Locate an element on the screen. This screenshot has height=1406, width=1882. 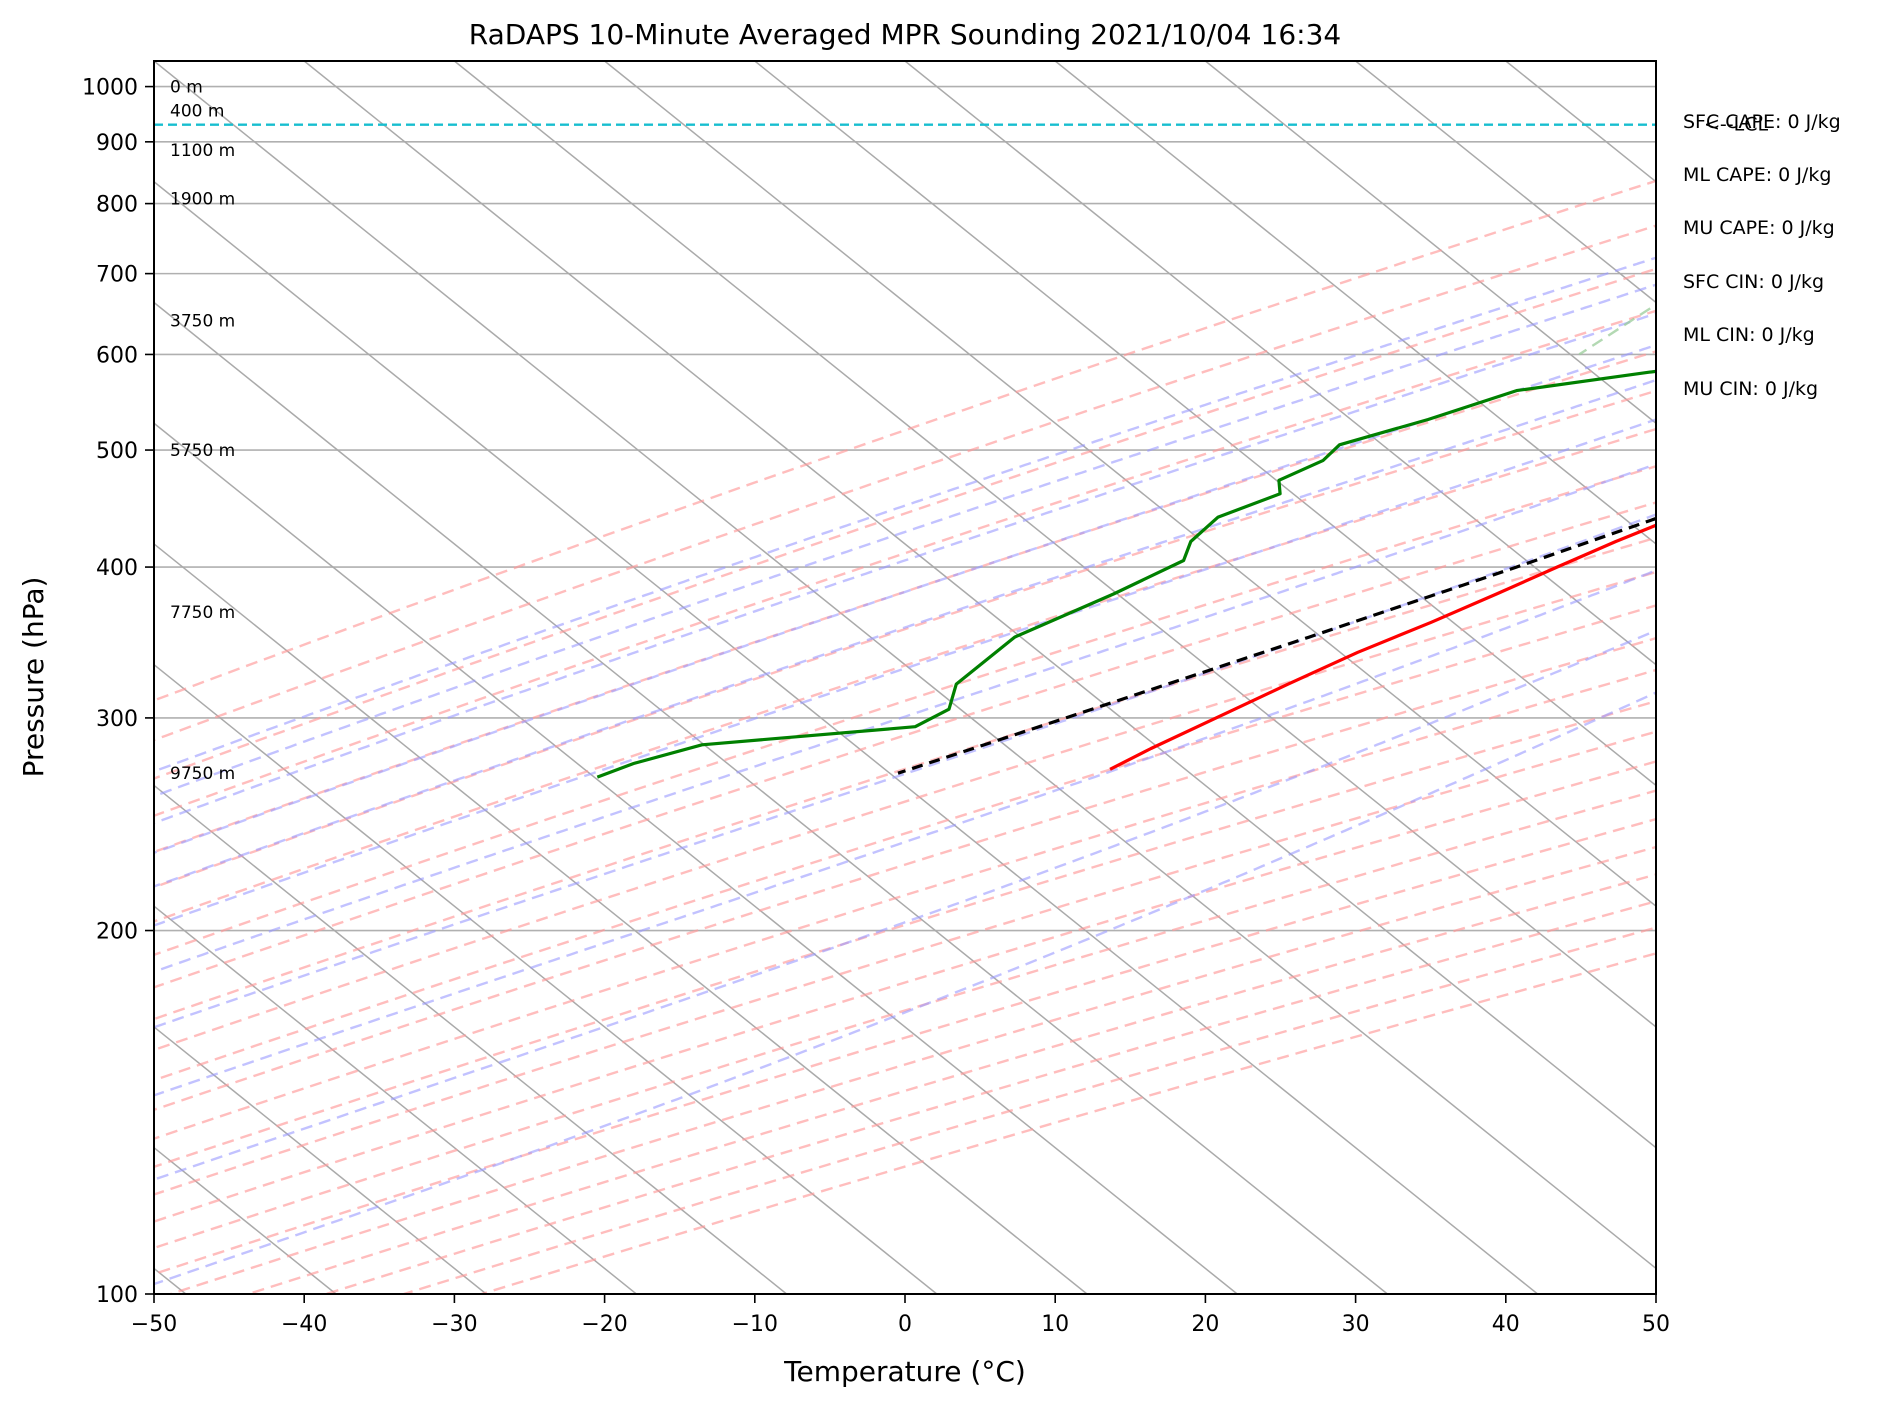
x-tick-label: 20 is located at coordinates (1205, 1324).